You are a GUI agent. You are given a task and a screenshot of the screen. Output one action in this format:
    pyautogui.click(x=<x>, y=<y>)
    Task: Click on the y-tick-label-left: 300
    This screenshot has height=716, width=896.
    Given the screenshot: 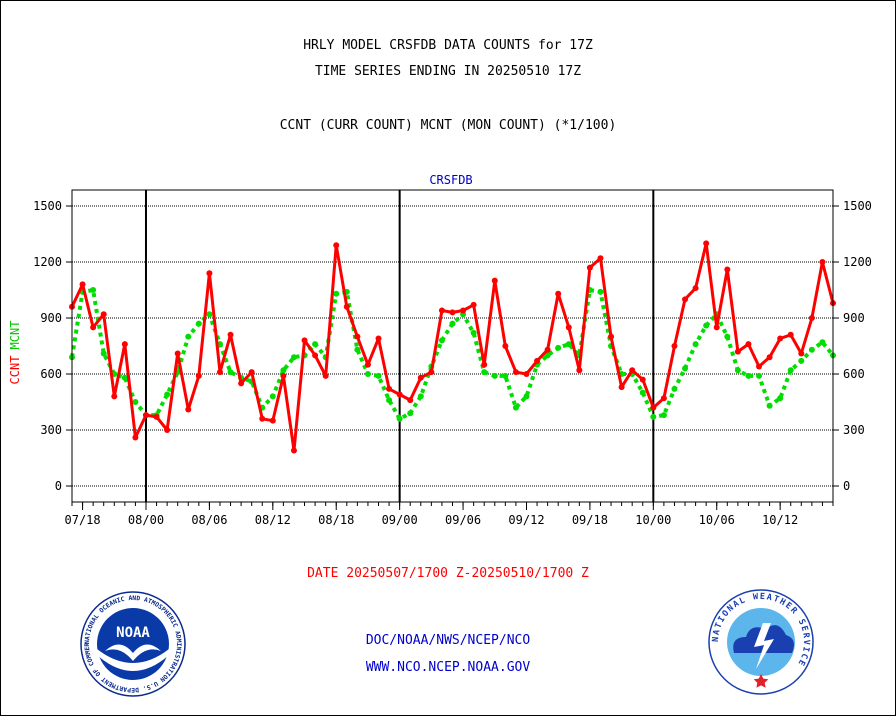 What is the action you would take?
    pyautogui.click(x=51, y=430)
    